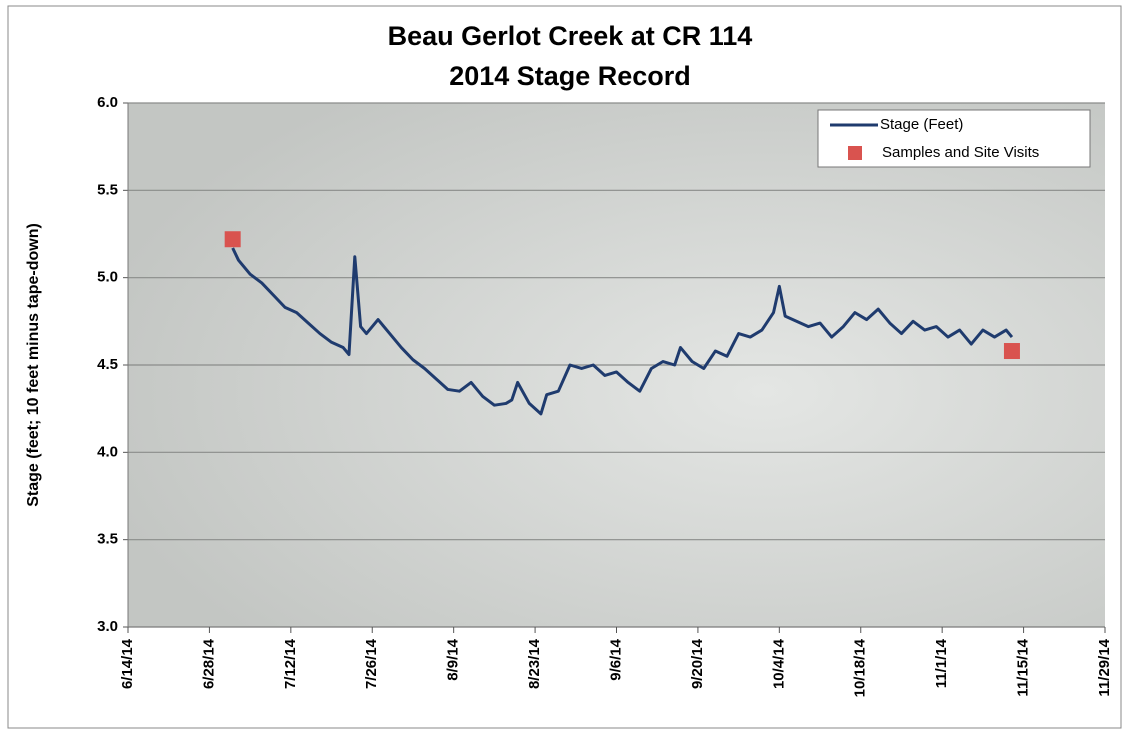 This screenshot has width=1130, height=739. I want to click on y-tick-label: 5.0, so click(107, 277).